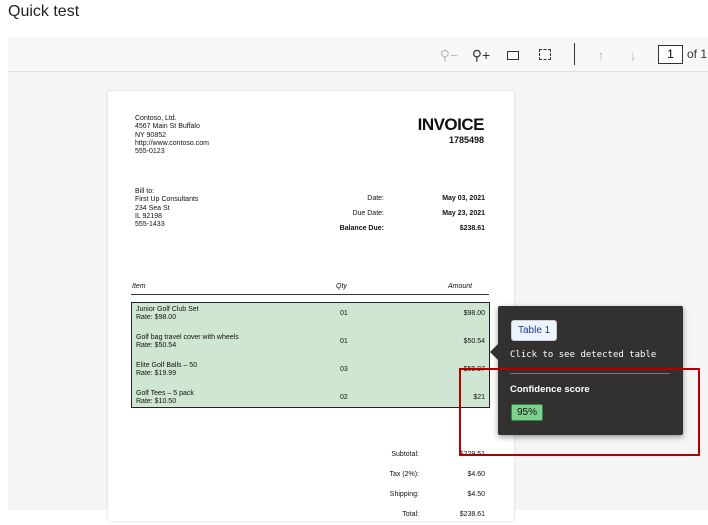 The height and width of the screenshot is (525, 708). What do you see at coordinates (310, 402) in the screenshot?
I see `table-row: Golf Tees – 5 pack Rate: $10.50 02 $21` at bounding box center [310, 402].